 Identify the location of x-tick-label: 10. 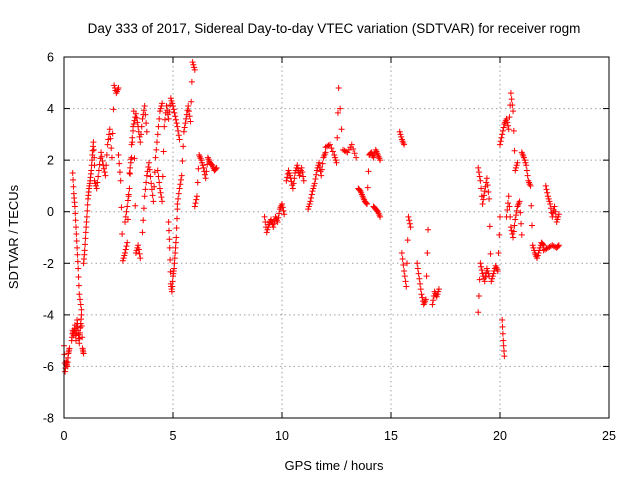
(282, 436).